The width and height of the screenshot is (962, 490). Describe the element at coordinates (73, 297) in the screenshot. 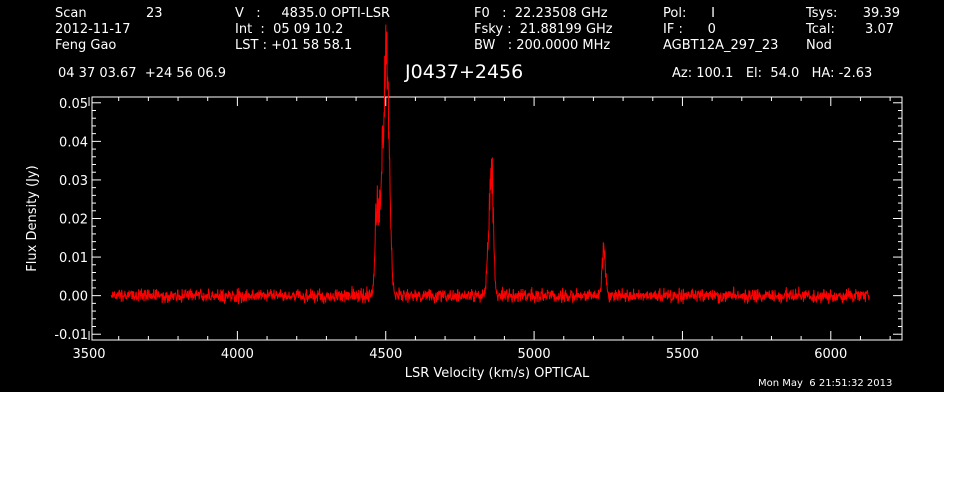

I see `y-tick-label: 0.00` at that location.